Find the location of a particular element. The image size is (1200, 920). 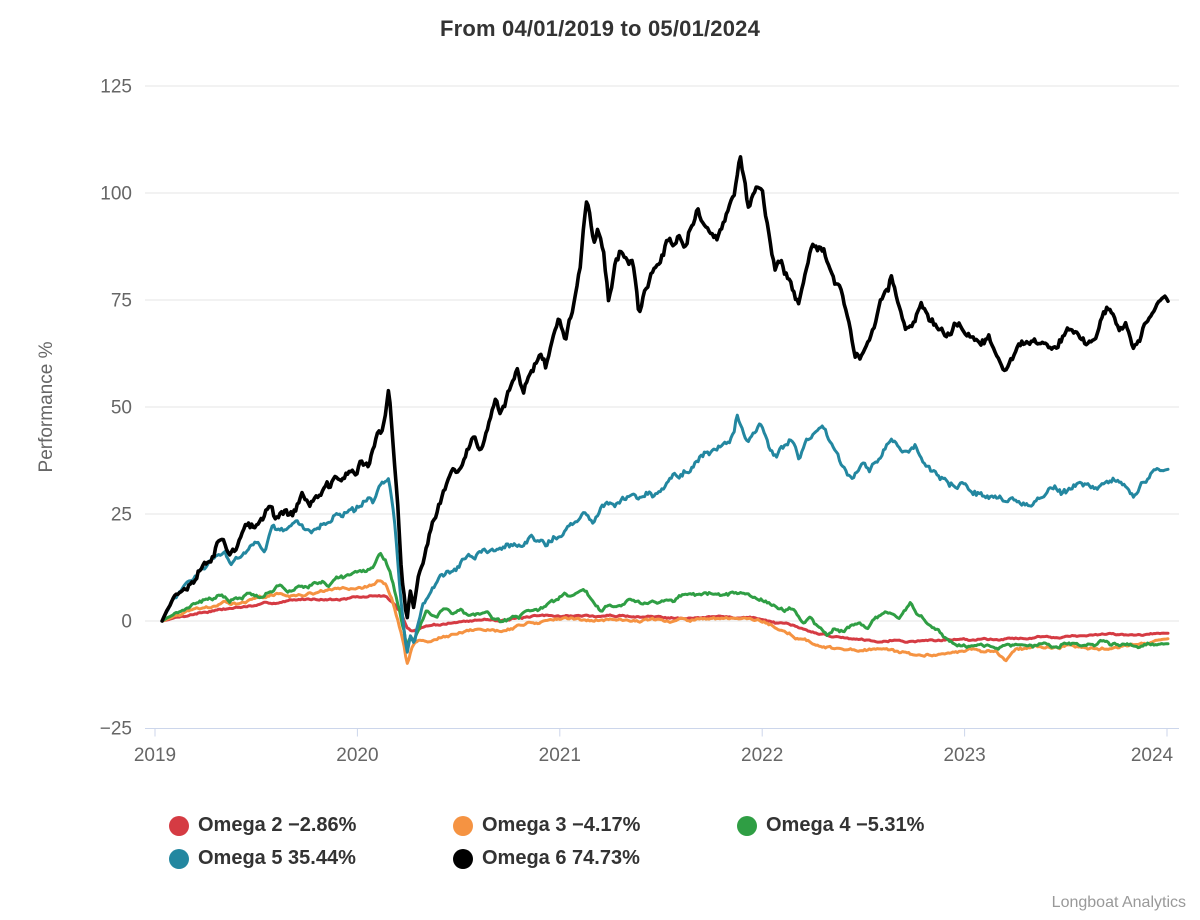

y-tick-label: −25 is located at coordinates (116, 729).